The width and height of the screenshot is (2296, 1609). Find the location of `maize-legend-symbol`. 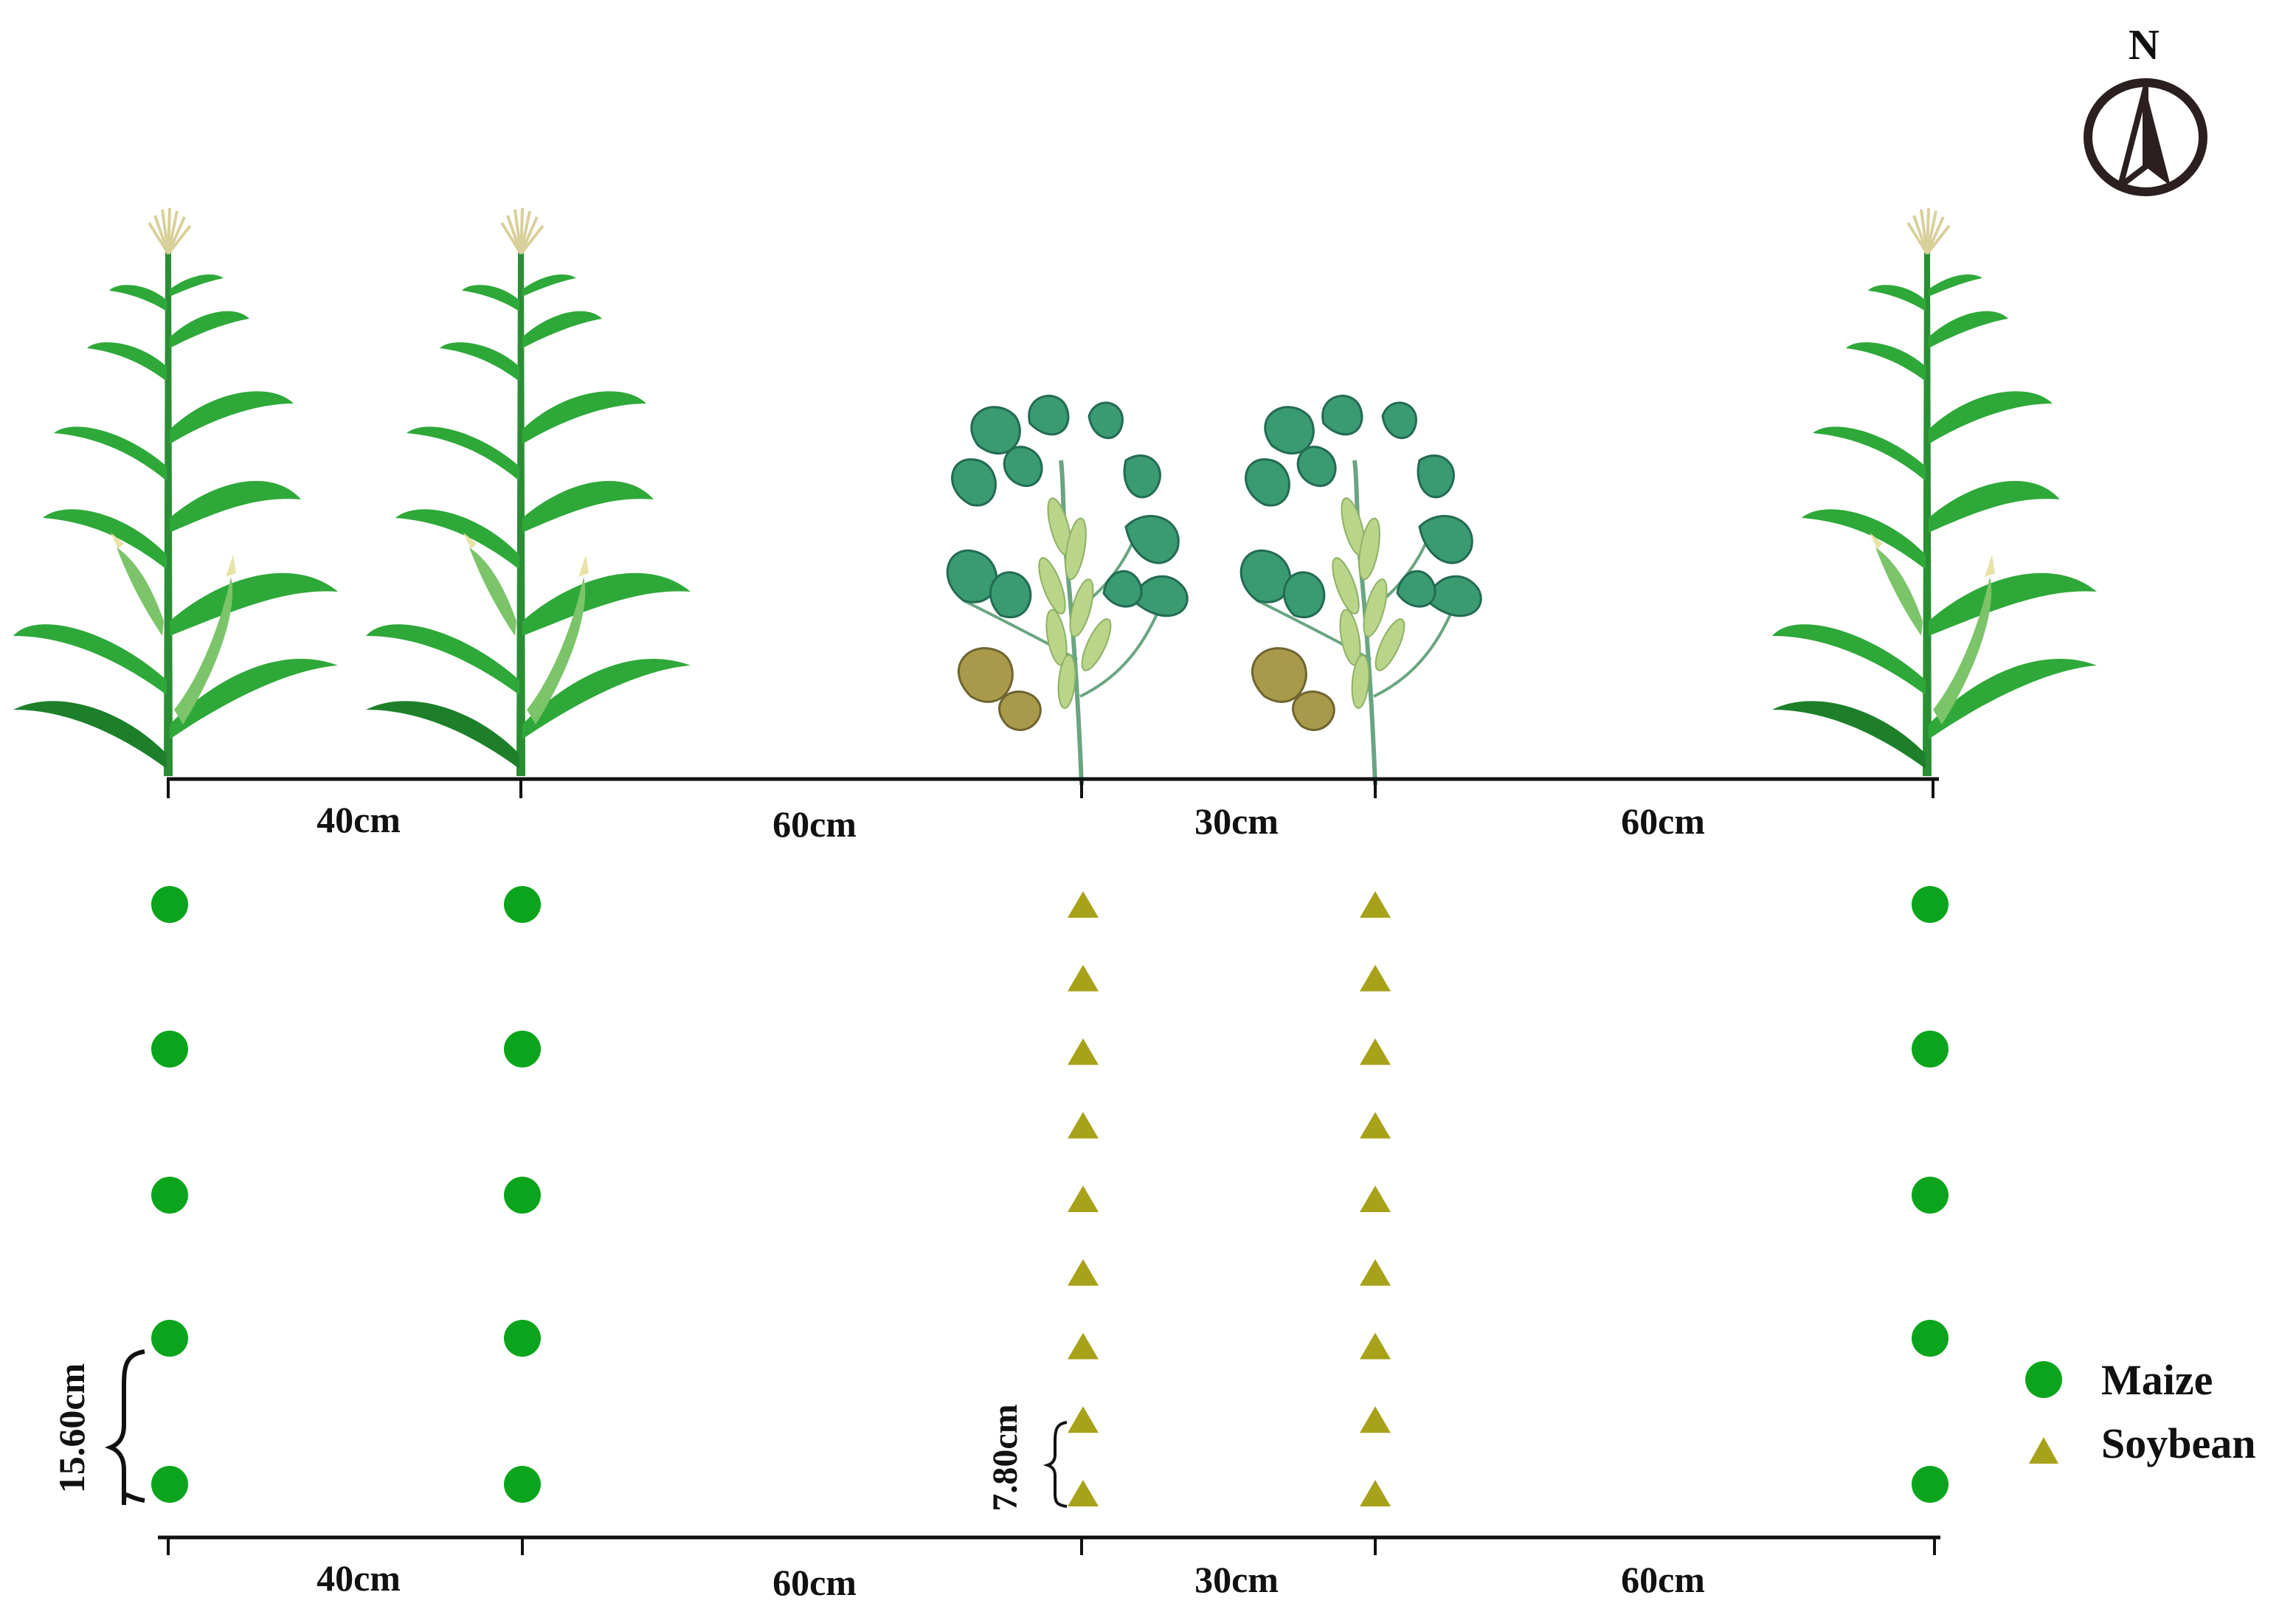

maize-legend-symbol is located at coordinates (2043, 1379).